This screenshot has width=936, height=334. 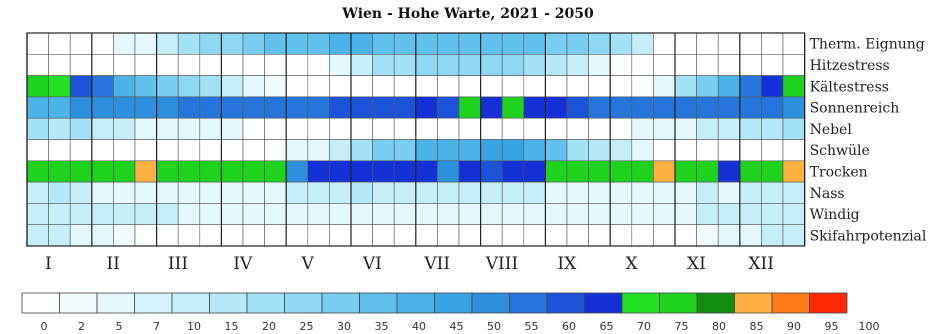 What do you see at coordinates (243, 264) in the screenshot?
I see `month-label: IV` at bounding box center [243, 264].